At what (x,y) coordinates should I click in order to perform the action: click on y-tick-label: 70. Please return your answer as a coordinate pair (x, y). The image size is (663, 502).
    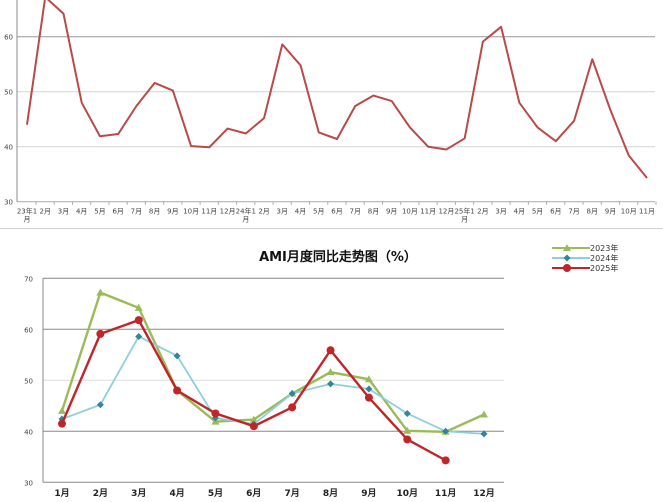
    Looking at the image, I should click on (28, 279).